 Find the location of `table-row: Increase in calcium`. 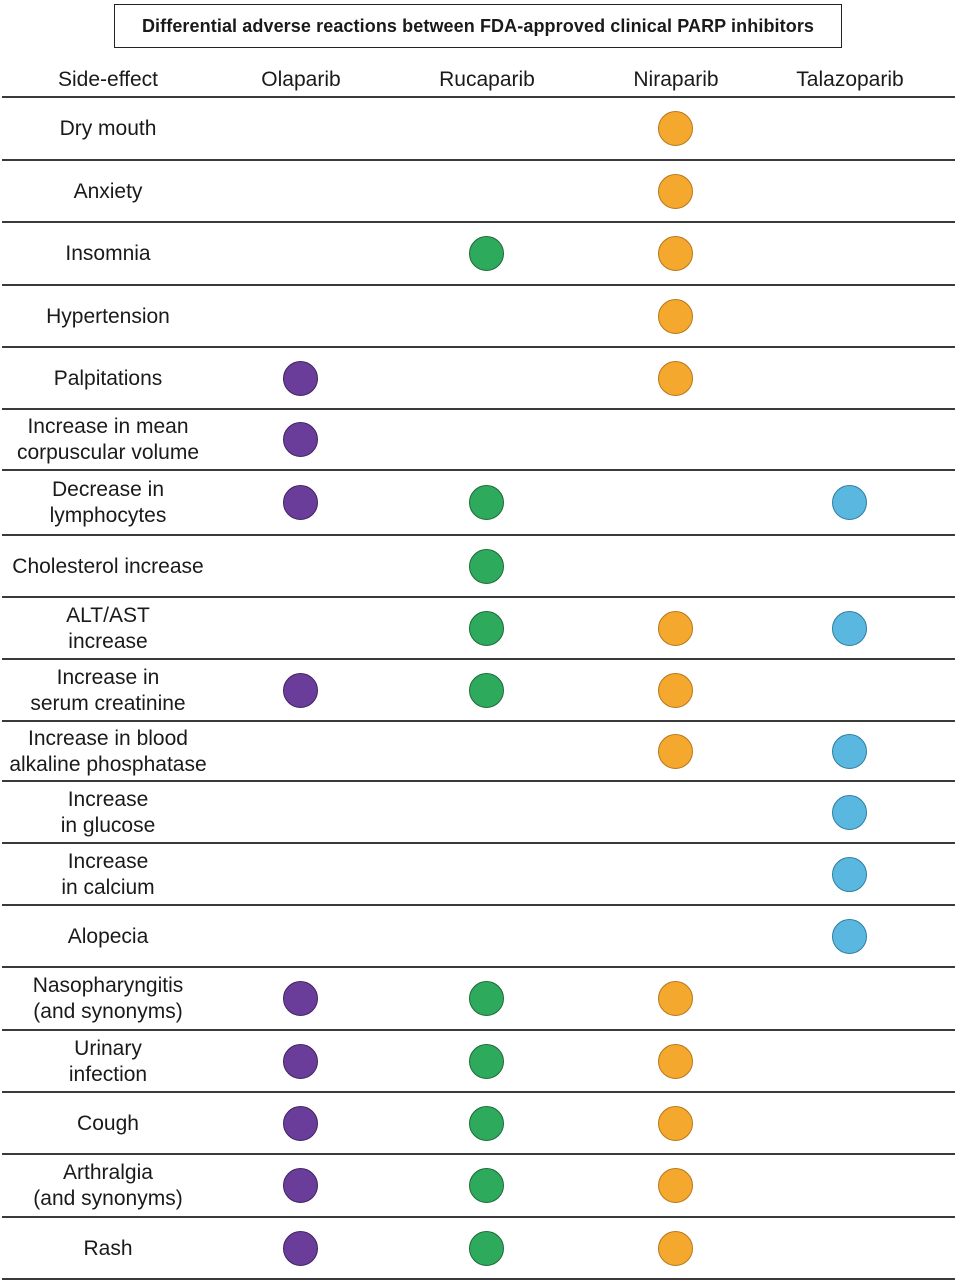

table-row: Increase in calcium is located at coordinates (480, 874).